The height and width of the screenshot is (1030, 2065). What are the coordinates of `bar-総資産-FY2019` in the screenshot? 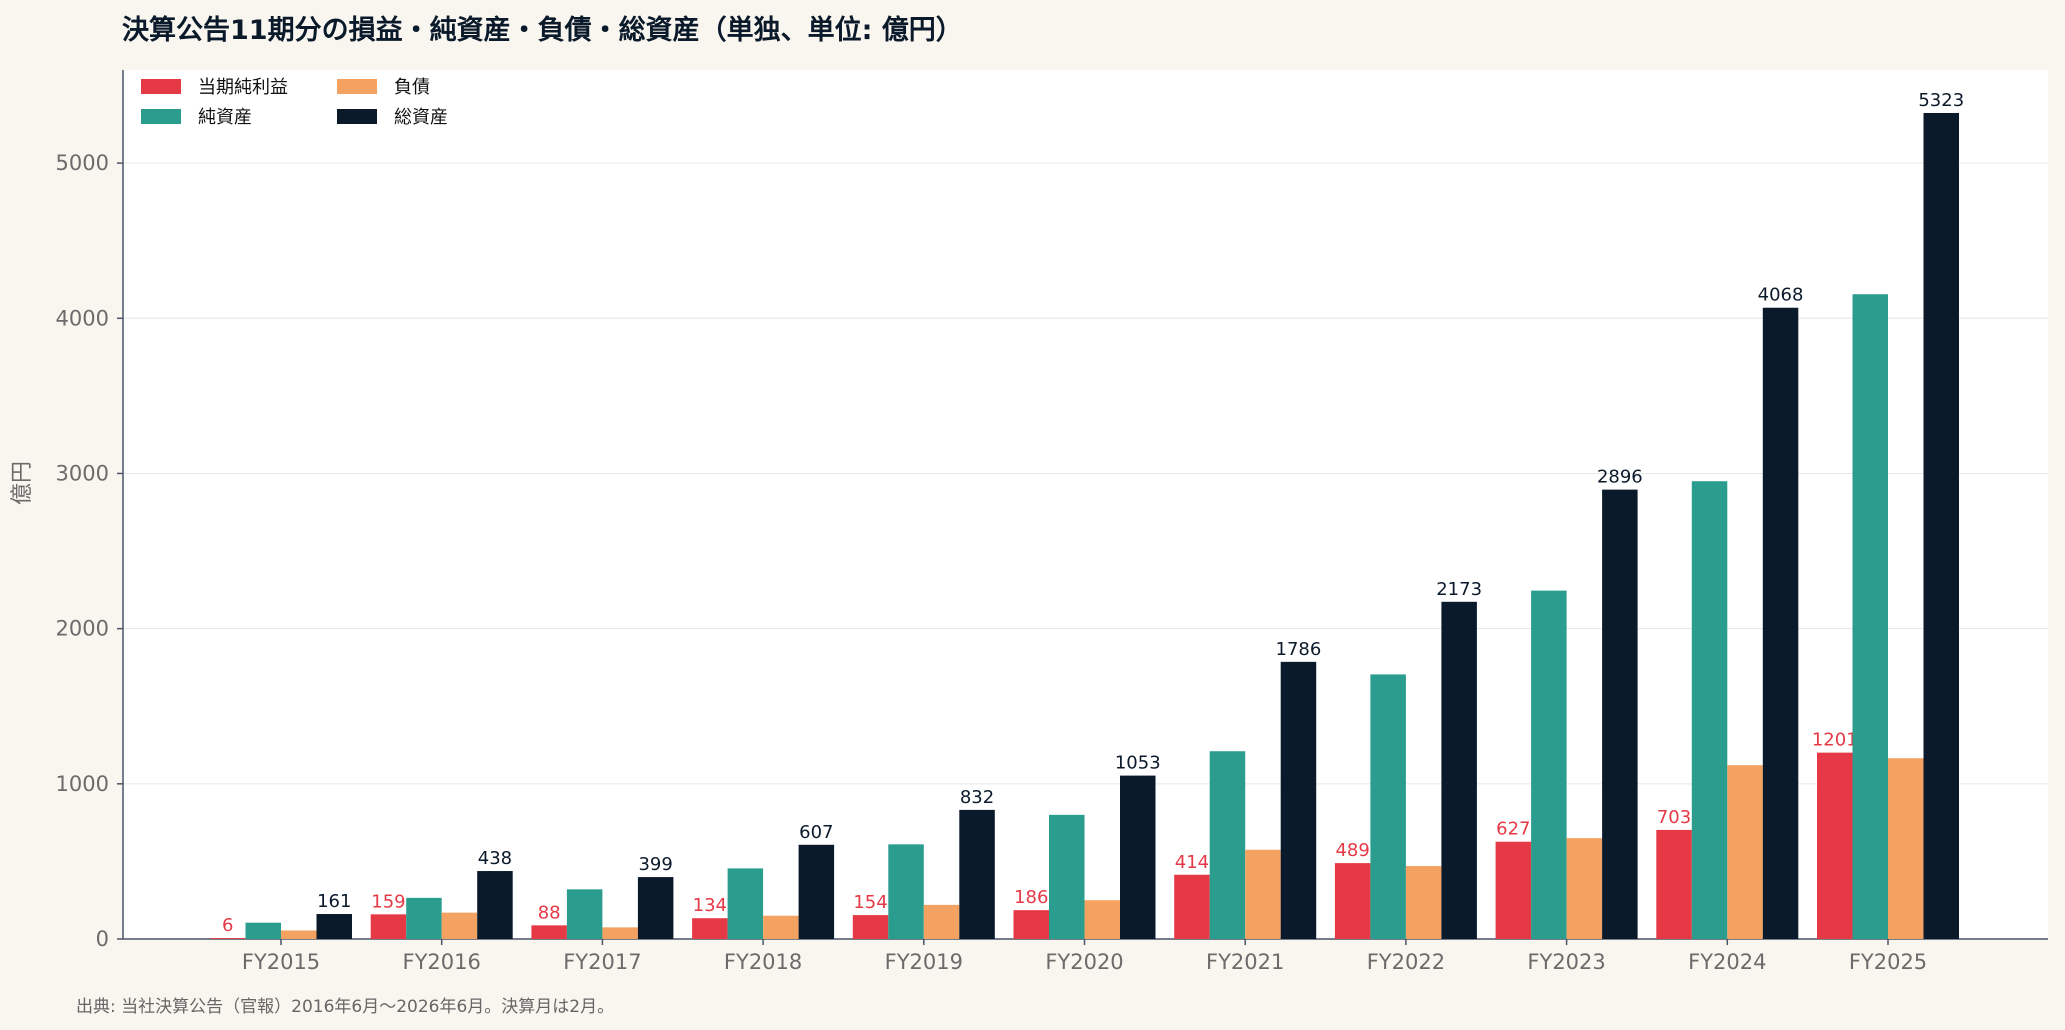 It's located at (977, 874).